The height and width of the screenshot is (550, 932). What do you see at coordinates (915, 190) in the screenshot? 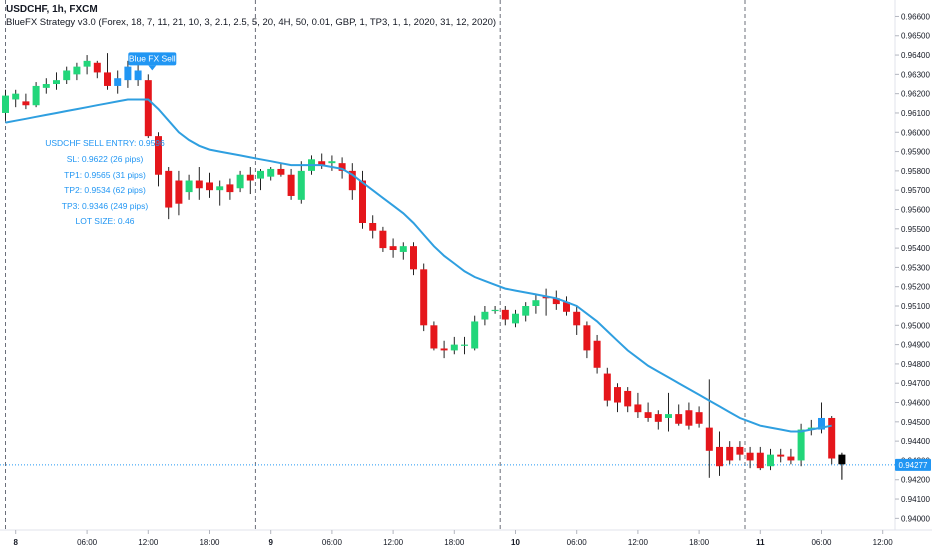
I see `price-tick-label: 0.95700` at bounding box center [915, 190].